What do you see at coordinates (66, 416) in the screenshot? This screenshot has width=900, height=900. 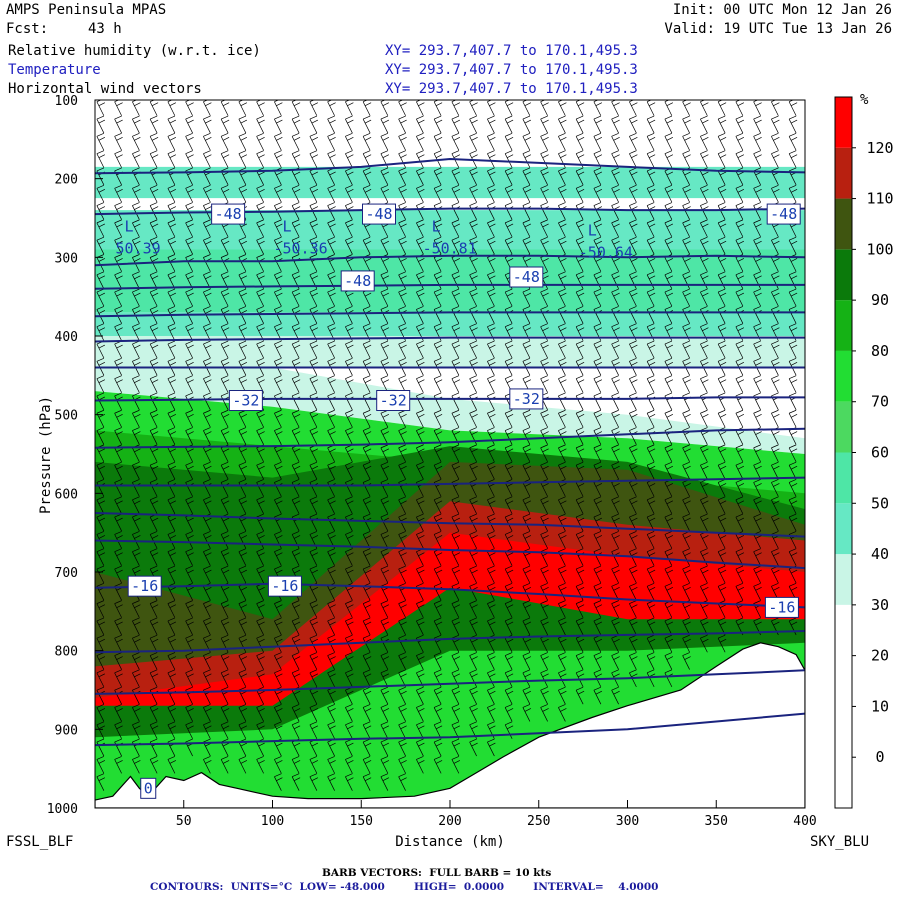 I see `y-tick-label: 500` at bounding box center [66, 416].